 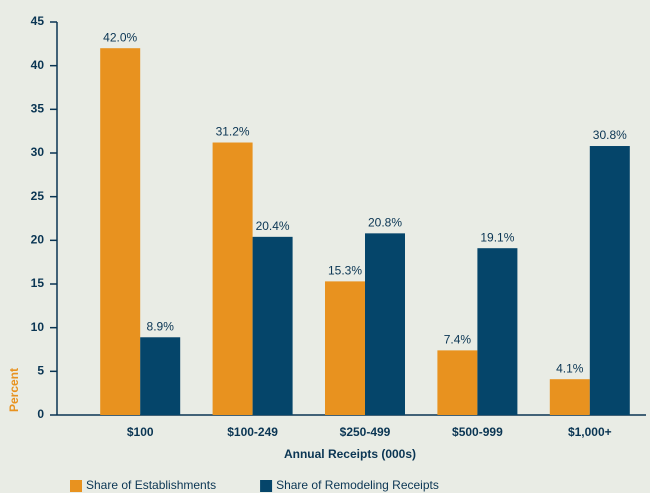 What do you see at coordinates (610, 135) in the screenshot?
I see `value-label: 30.8%` at bounding box center [610, 135].